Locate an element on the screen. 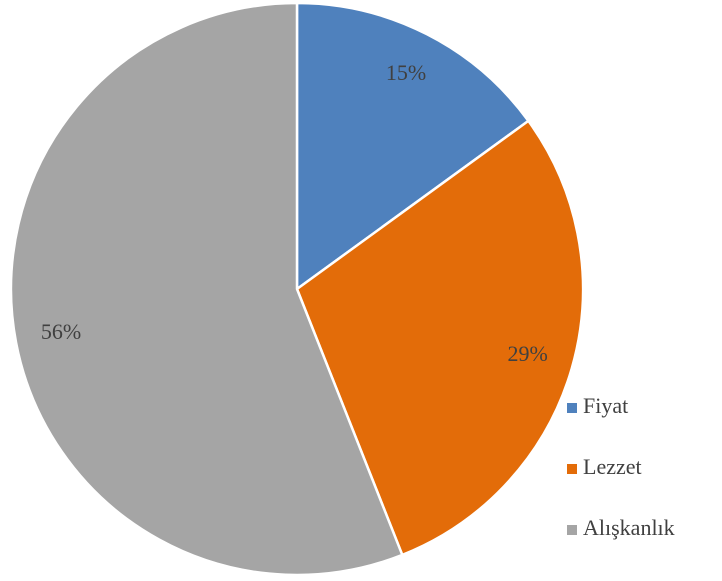 The image size is (722, 581). data-label: 29% is located at coordinates (528, 353).